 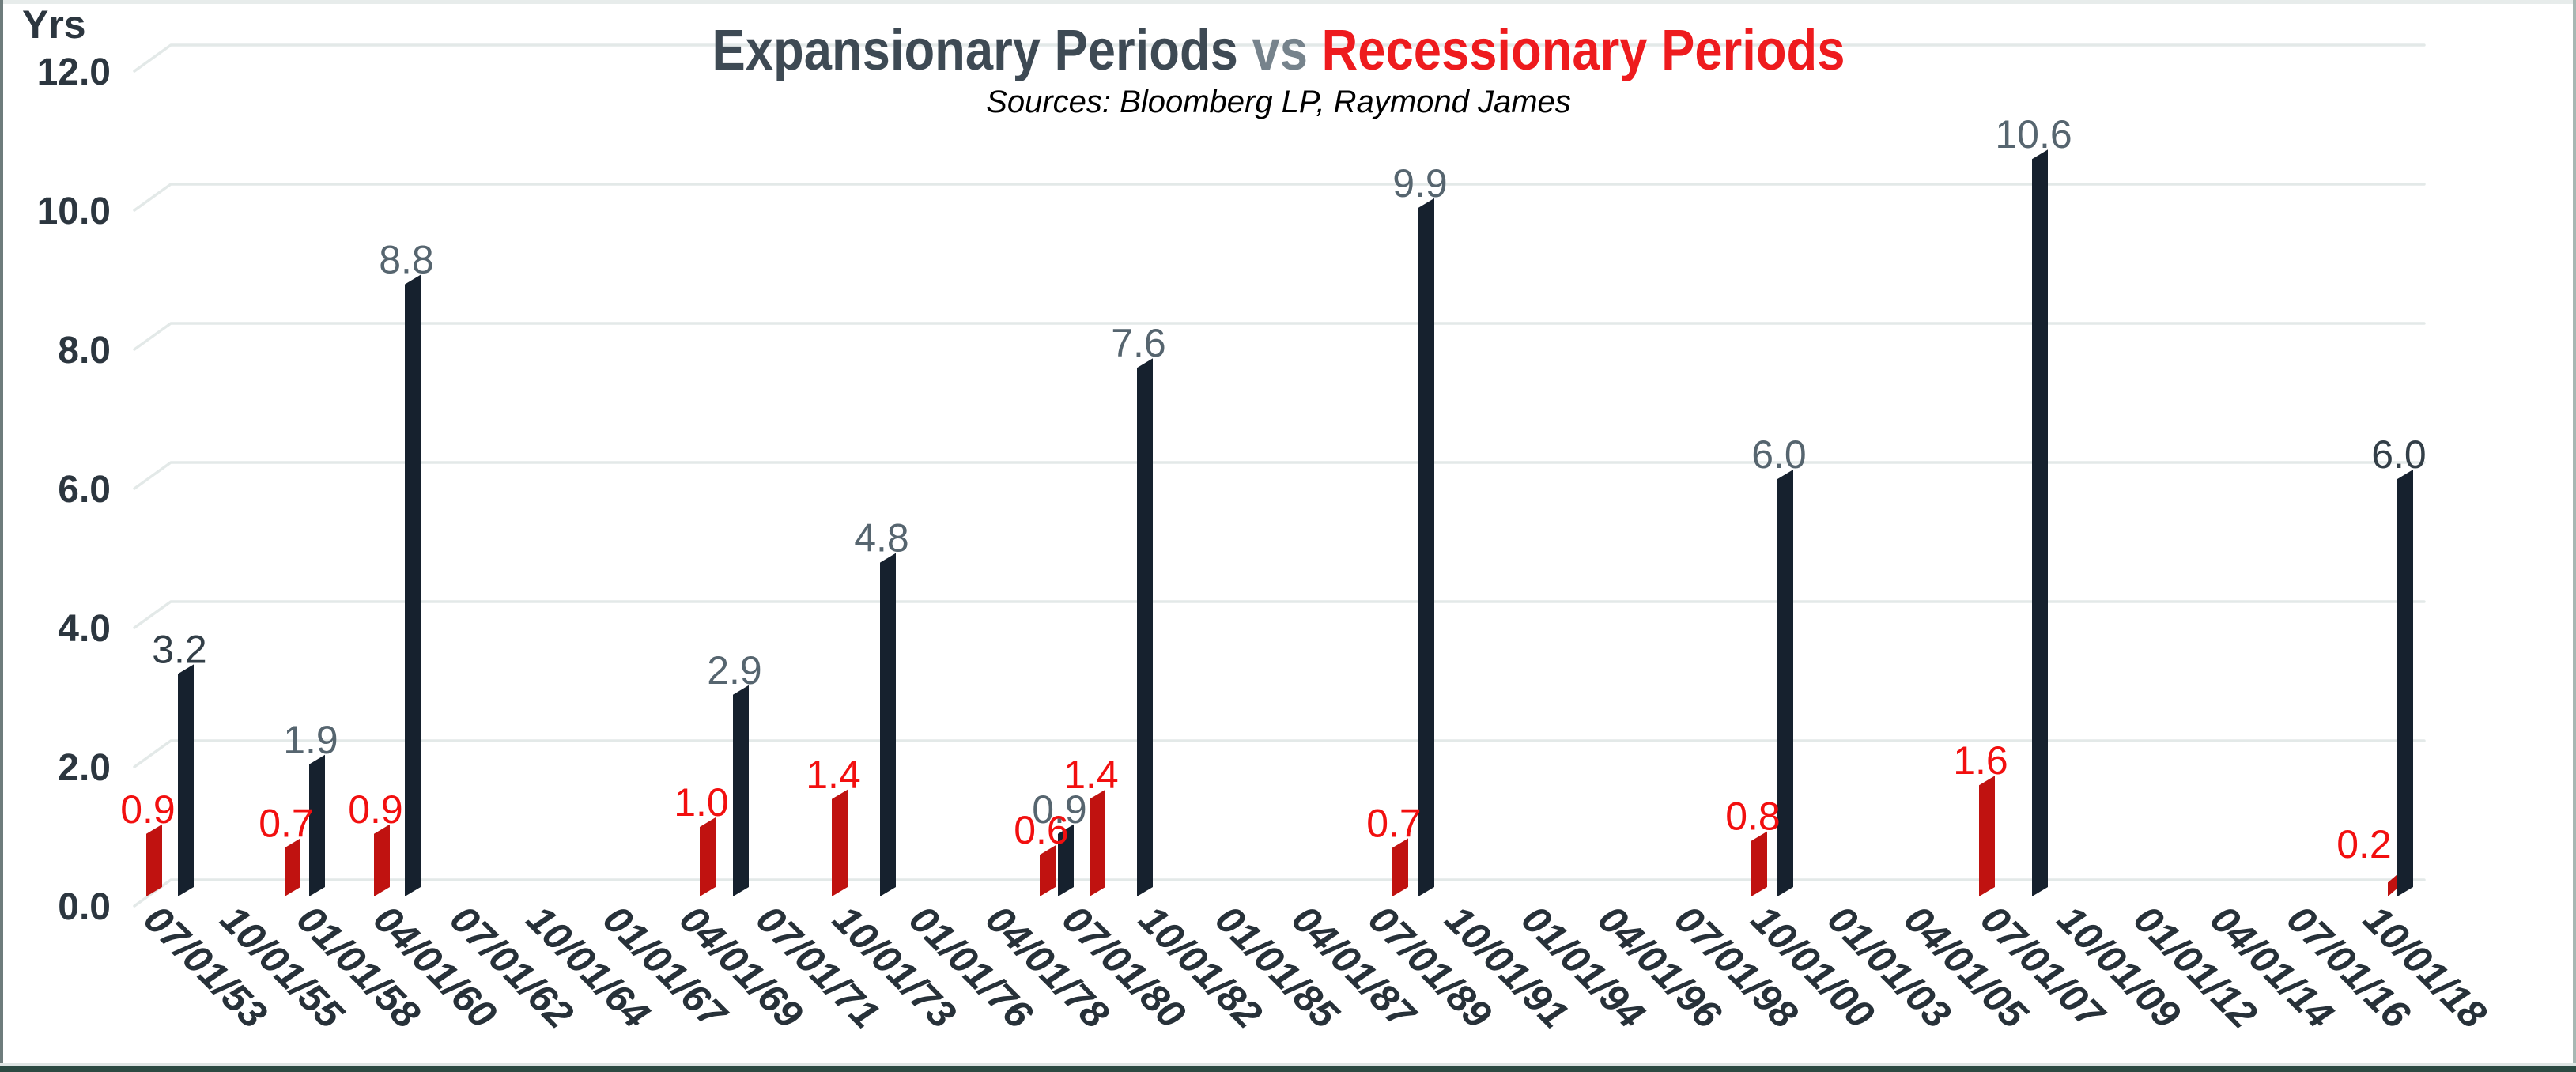 I want to click on chart-subtitle: Sources: Bloomberg LP, Raymond James, so click(x=1278, y=102).